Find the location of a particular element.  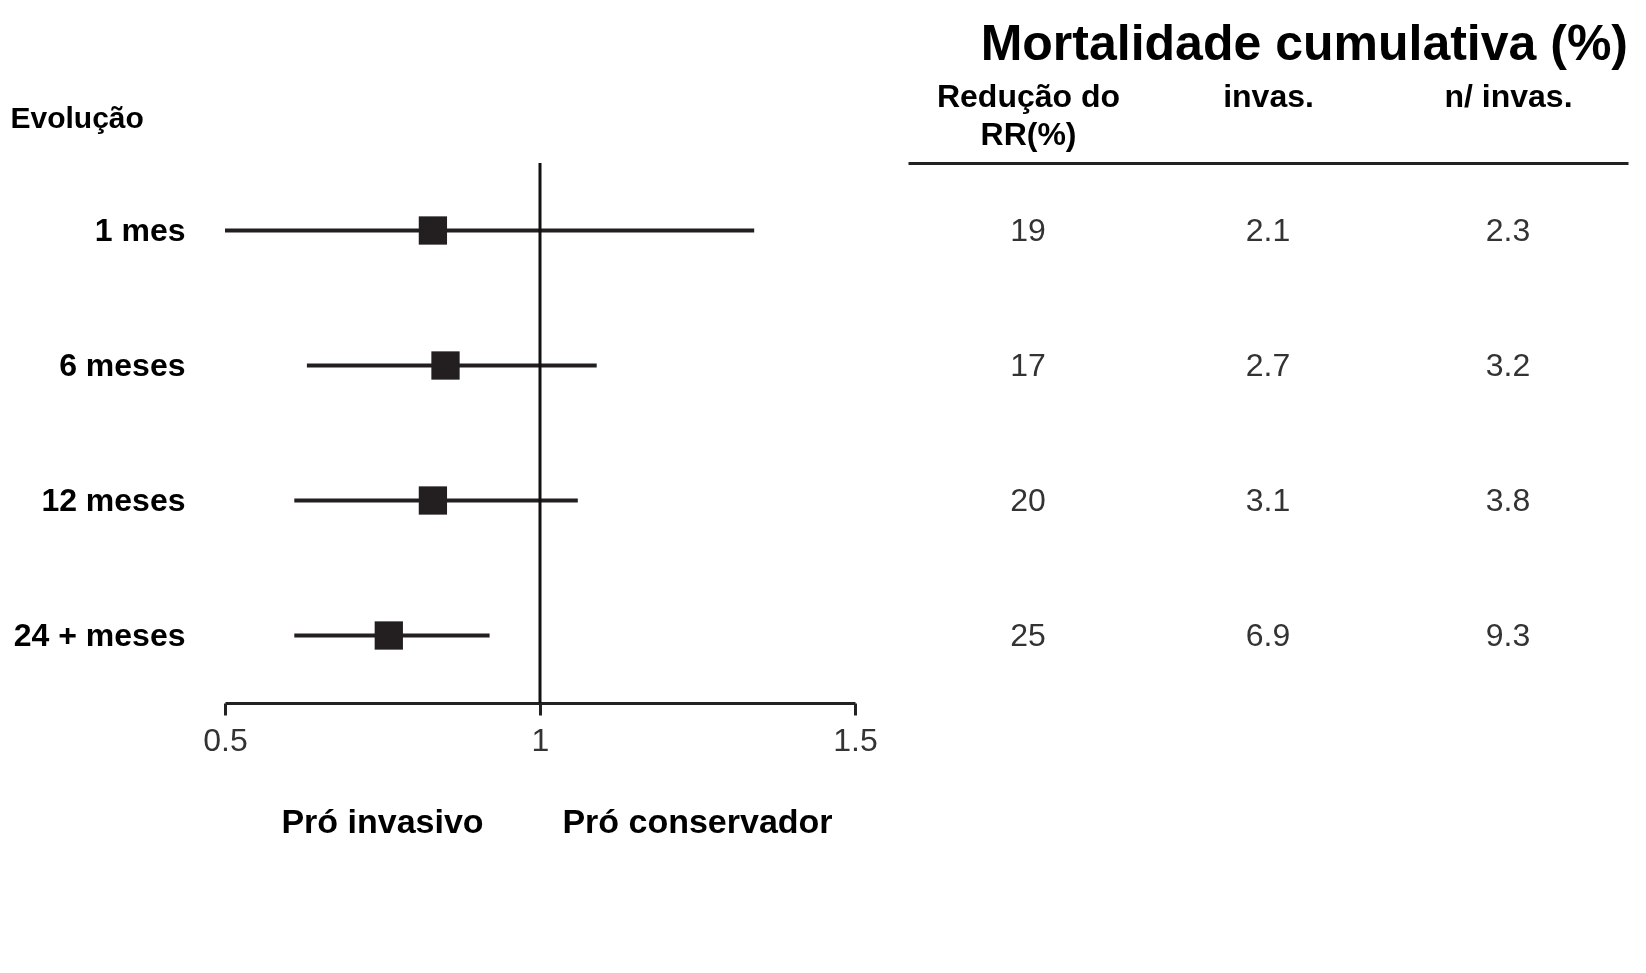

text: Pró conservador is located at coordinates (697, 821).